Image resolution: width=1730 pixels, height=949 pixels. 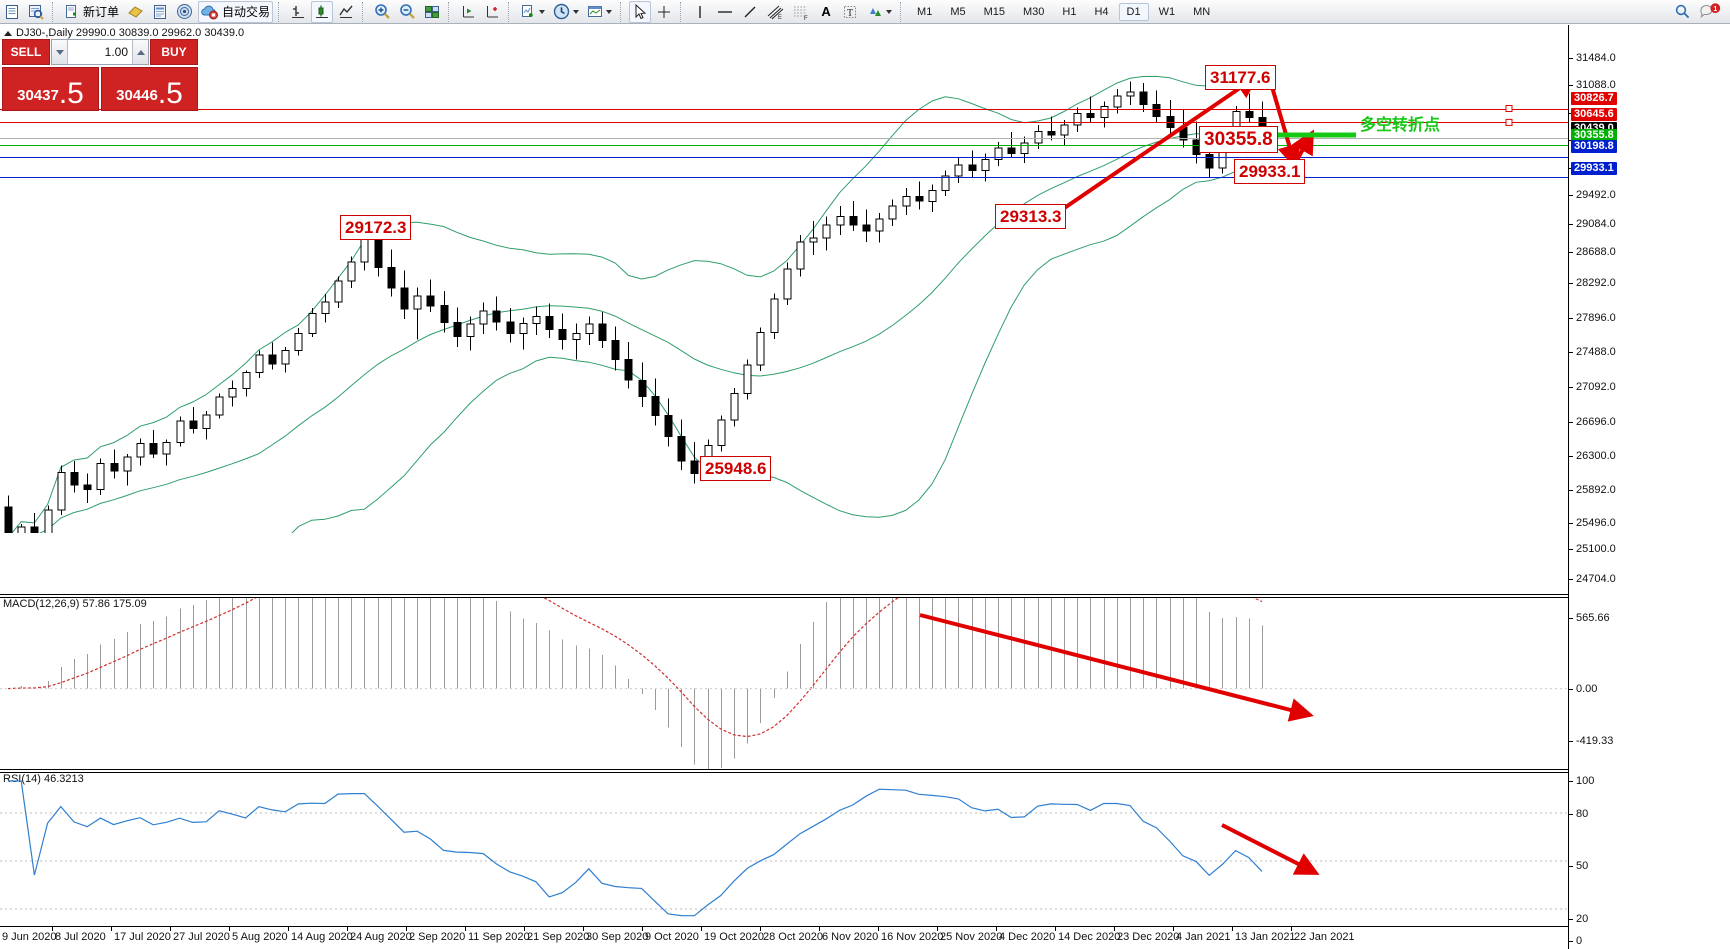 What do you see at coordinates (376, 227) in the screenshot?
I see `anno-29172: 29172.3` at bounding box center [376, 227].